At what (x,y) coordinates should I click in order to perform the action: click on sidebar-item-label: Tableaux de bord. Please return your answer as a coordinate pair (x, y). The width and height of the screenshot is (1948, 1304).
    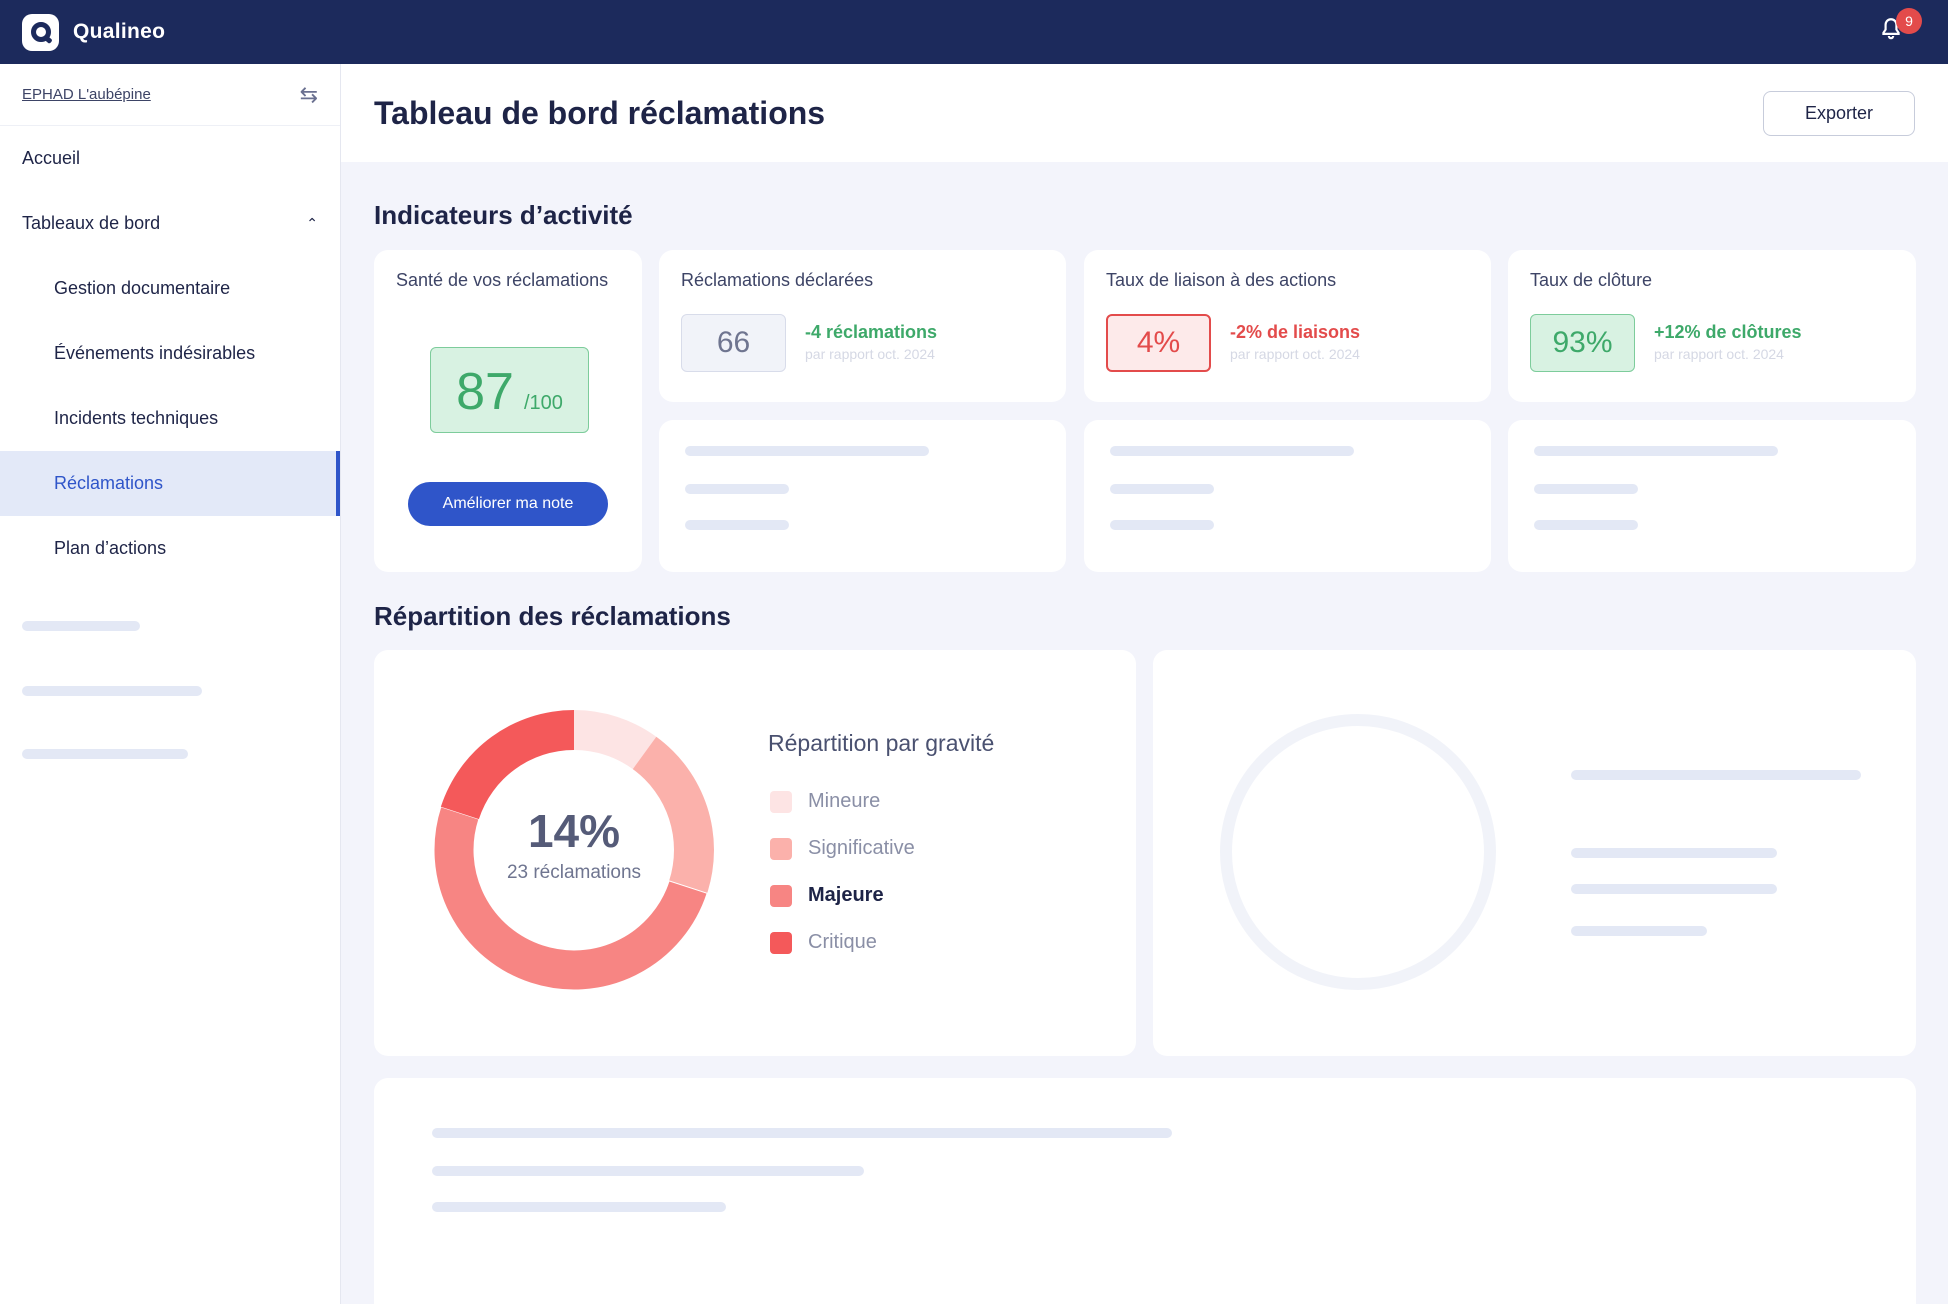
    Looking at the image, I should click on (91, 223).